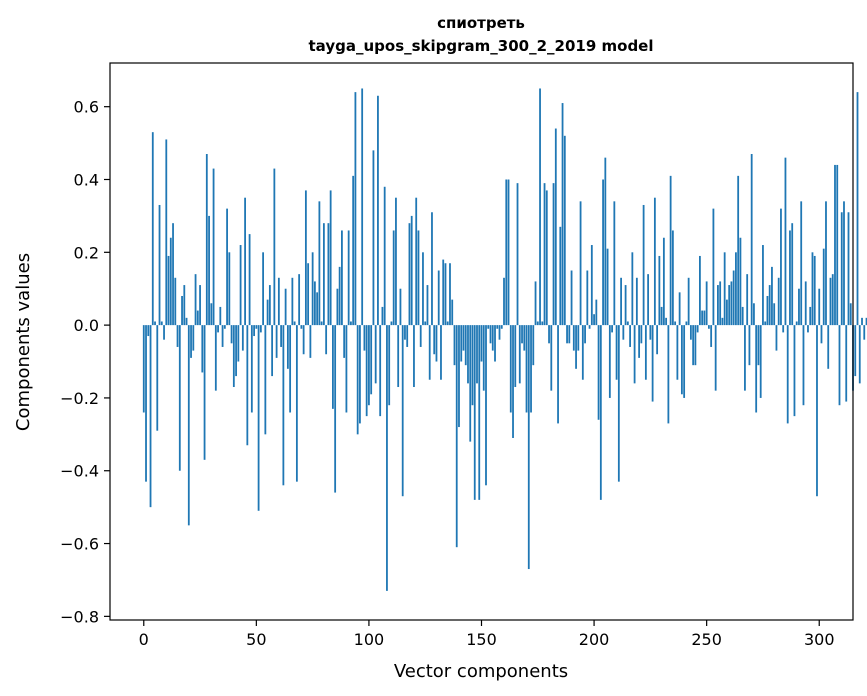 The width and height of the screenshot is (867, 696). What do you see at coordinates (23, 342) in the screenshot?
I see `y-axis-label: Components values` at bounding box center [23, 342].